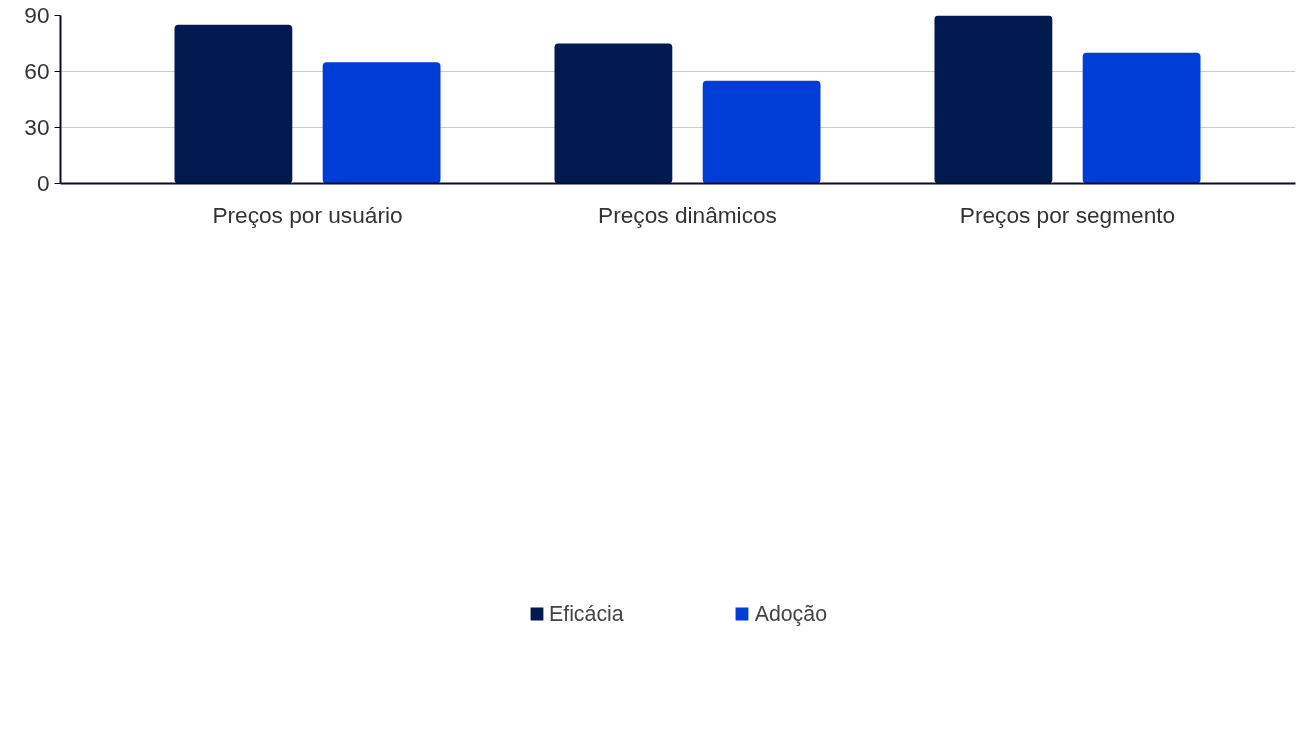 The image size is (1304, 756). Describe the element at coordinates (586, 614) in the screenshot. I see `legend-label: Eficácia` at that location.